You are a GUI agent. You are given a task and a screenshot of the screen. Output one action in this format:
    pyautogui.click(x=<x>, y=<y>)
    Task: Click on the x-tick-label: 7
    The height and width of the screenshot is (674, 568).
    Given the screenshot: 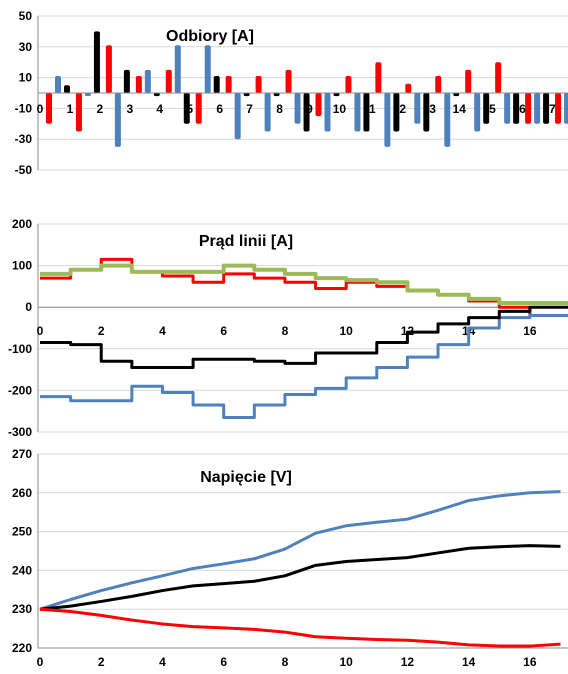 What is the action you would take?
    pyautogui.click(x=249, y=109)
    